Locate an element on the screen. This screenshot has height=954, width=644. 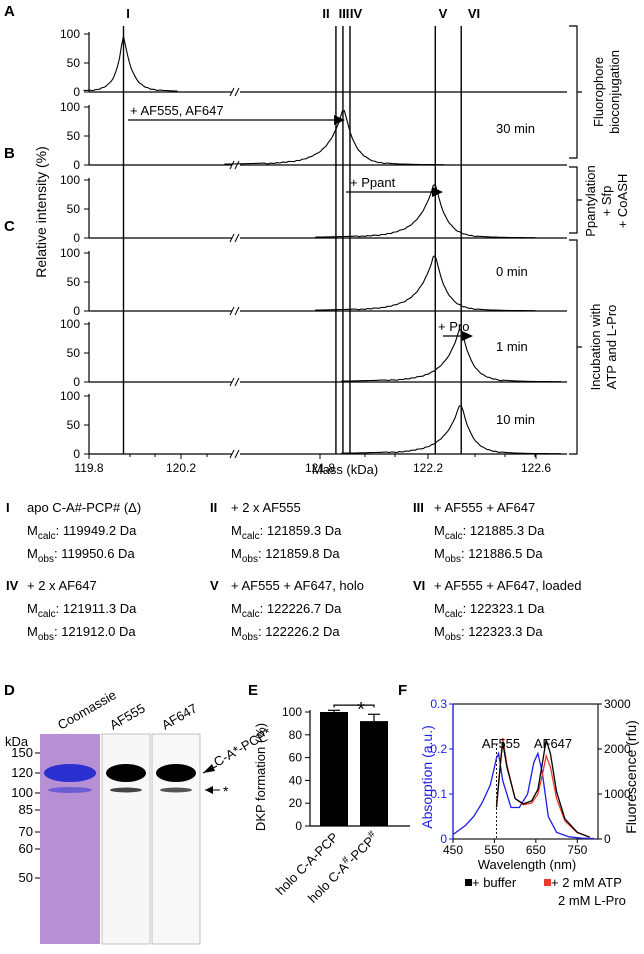
species-mass: Mcalc: 121885.3 Da is located at coordinates (489, 532).